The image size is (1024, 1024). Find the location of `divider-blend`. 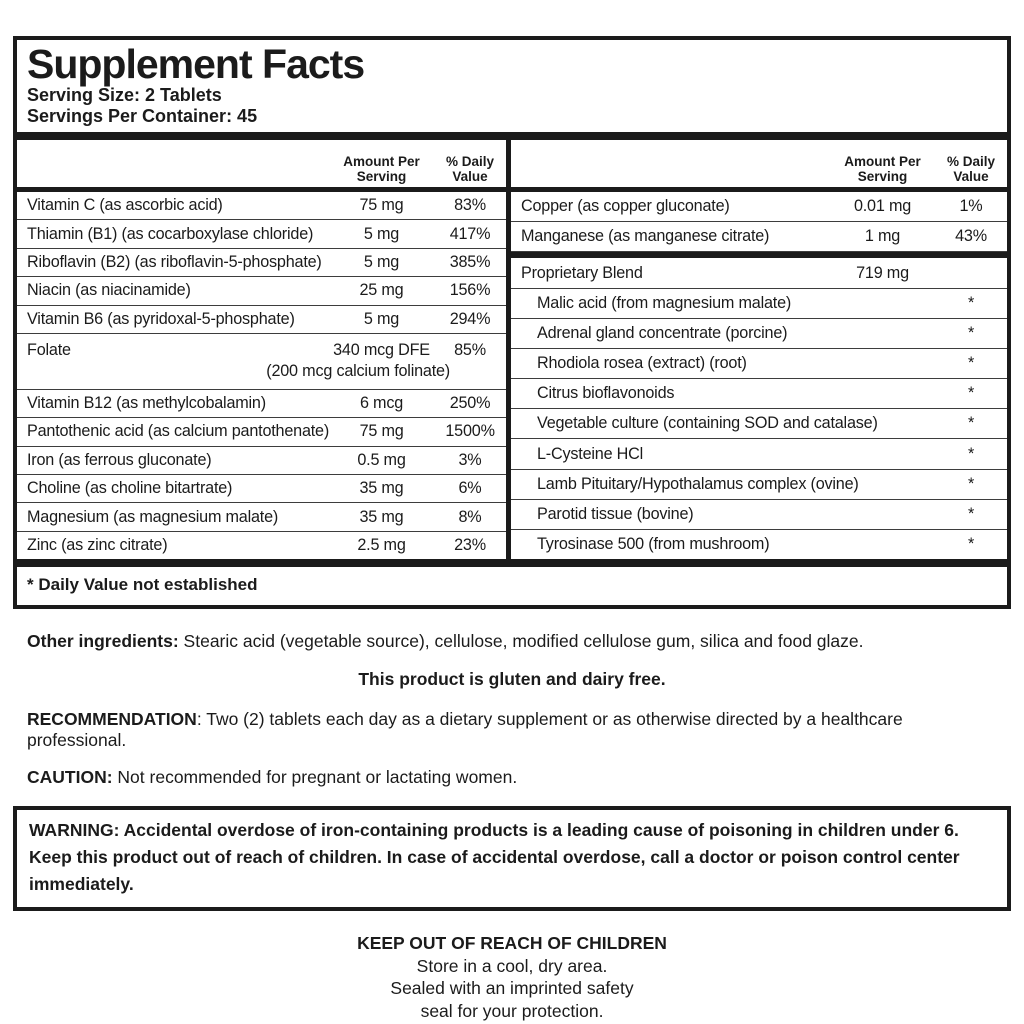

divider-blend is located at coordinates (759, 255).